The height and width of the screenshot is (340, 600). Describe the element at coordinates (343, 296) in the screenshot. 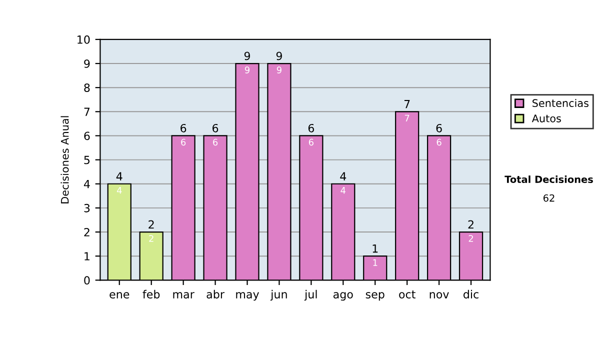

I see `x-tick-label: ago` at that location.